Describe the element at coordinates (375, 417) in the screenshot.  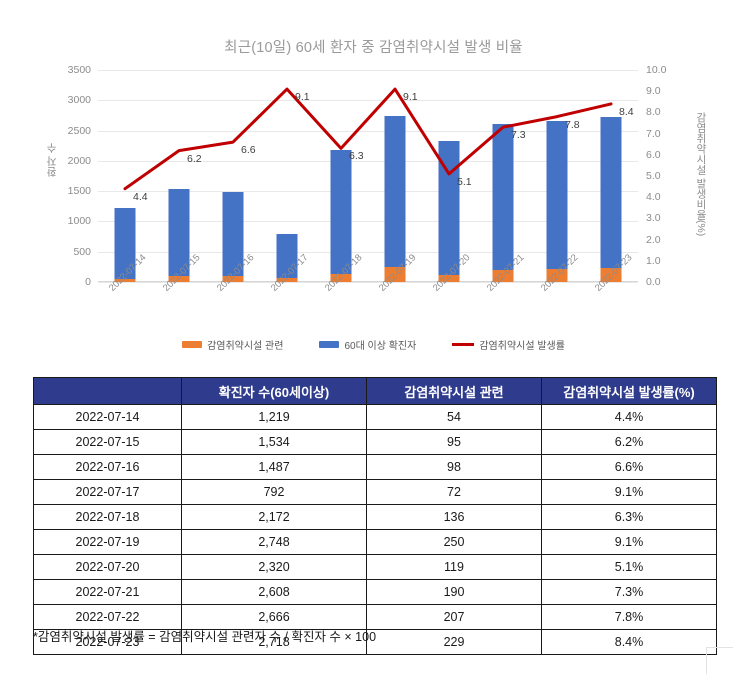
I see `table-row: 2022-07-14 1,219 54 4.4%` at that location.